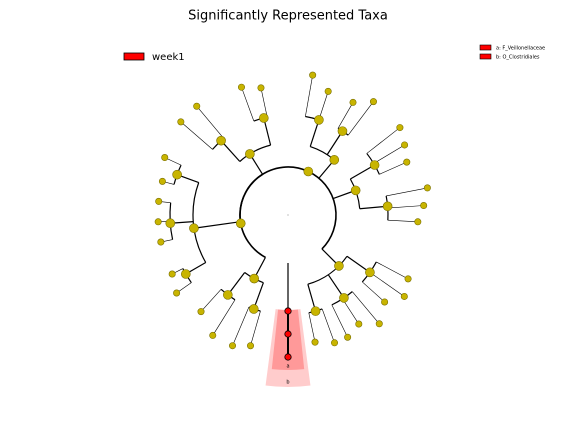 Image resolution: width=576 pixels, height=432 pixels. Describe the element at coordinates (288, 16) in the screenshot. I see `title: Significantly Represented Taxa` at that location.